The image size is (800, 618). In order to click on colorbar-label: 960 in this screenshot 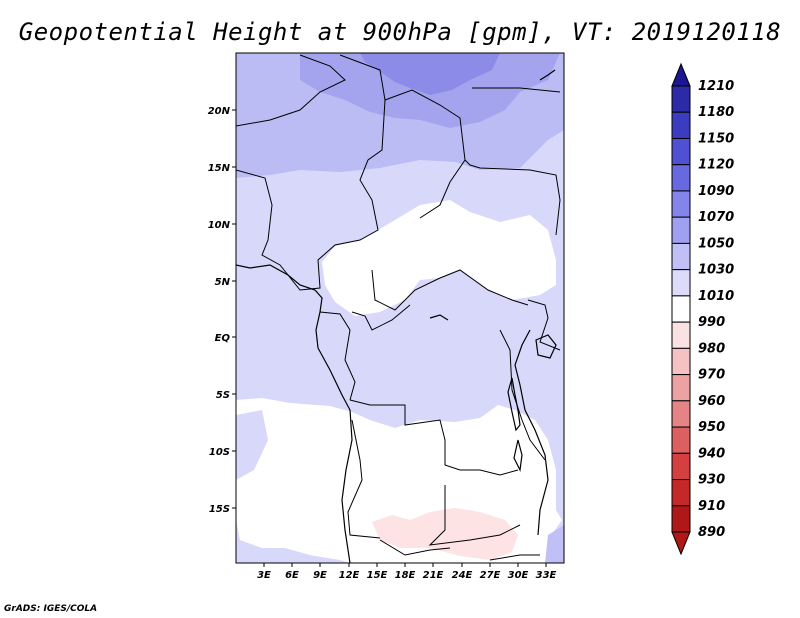, I will do `click(711, 401)`.